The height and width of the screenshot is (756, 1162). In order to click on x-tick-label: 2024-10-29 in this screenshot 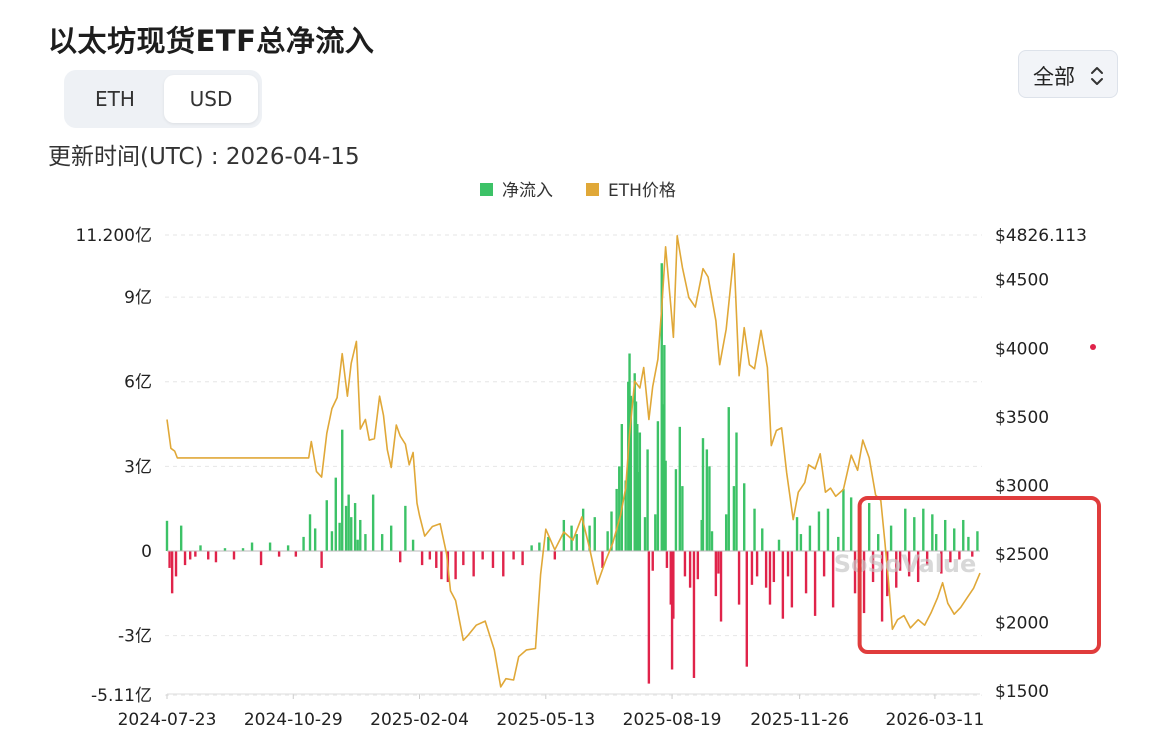, I will do `click(293, 720)`.